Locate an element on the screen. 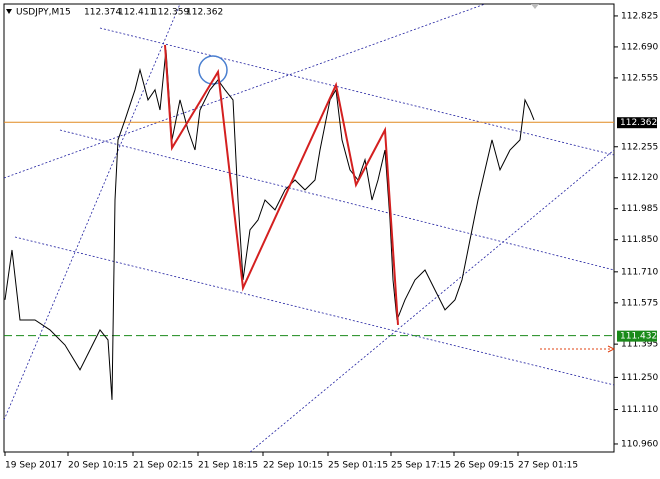 The image size is (660, 479). header-value: 112.362 is located at coordinates (204, 13).